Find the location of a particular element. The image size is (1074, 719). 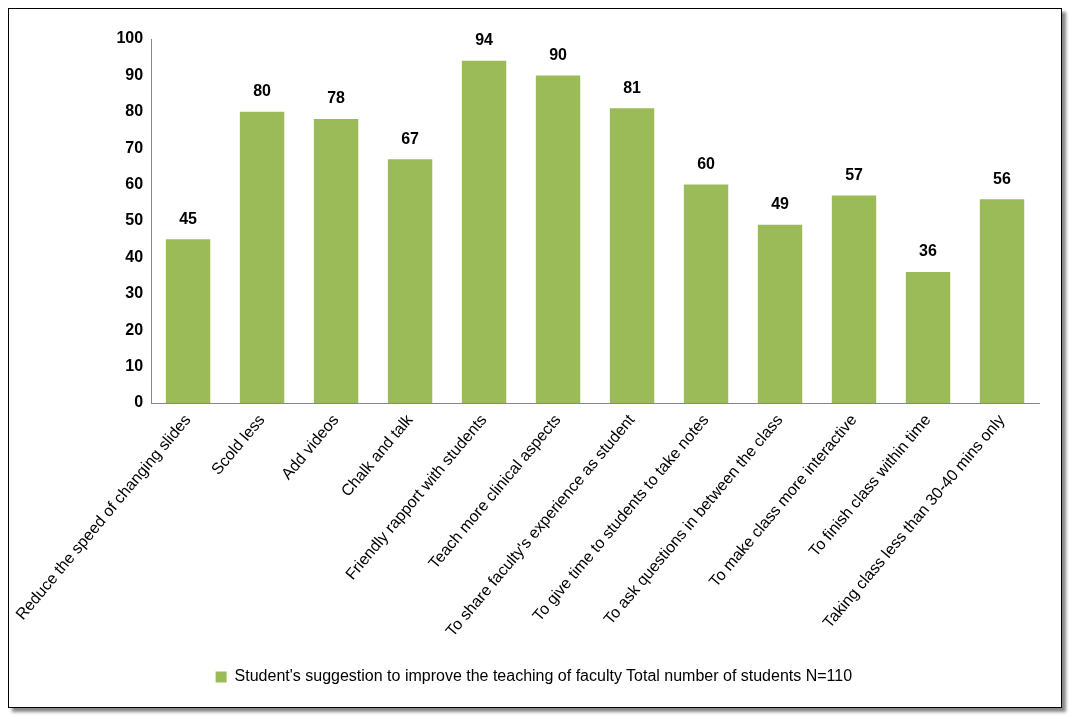

y-tick-label: 40 is located at coordinates (134, 256).